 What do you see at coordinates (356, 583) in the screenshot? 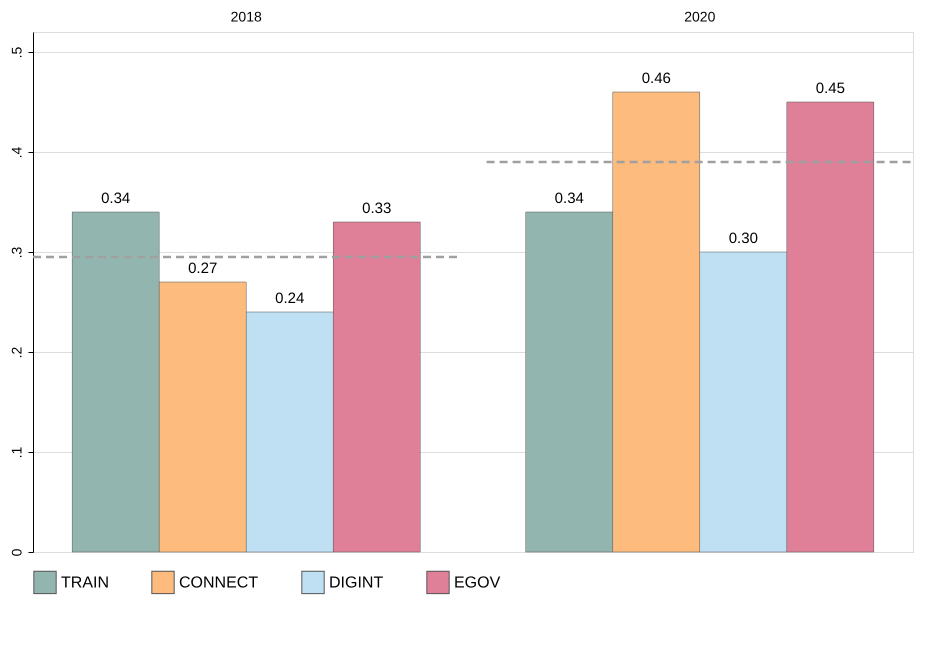
I see `legend-label: DIGINT` at bounding box center [356, 583].